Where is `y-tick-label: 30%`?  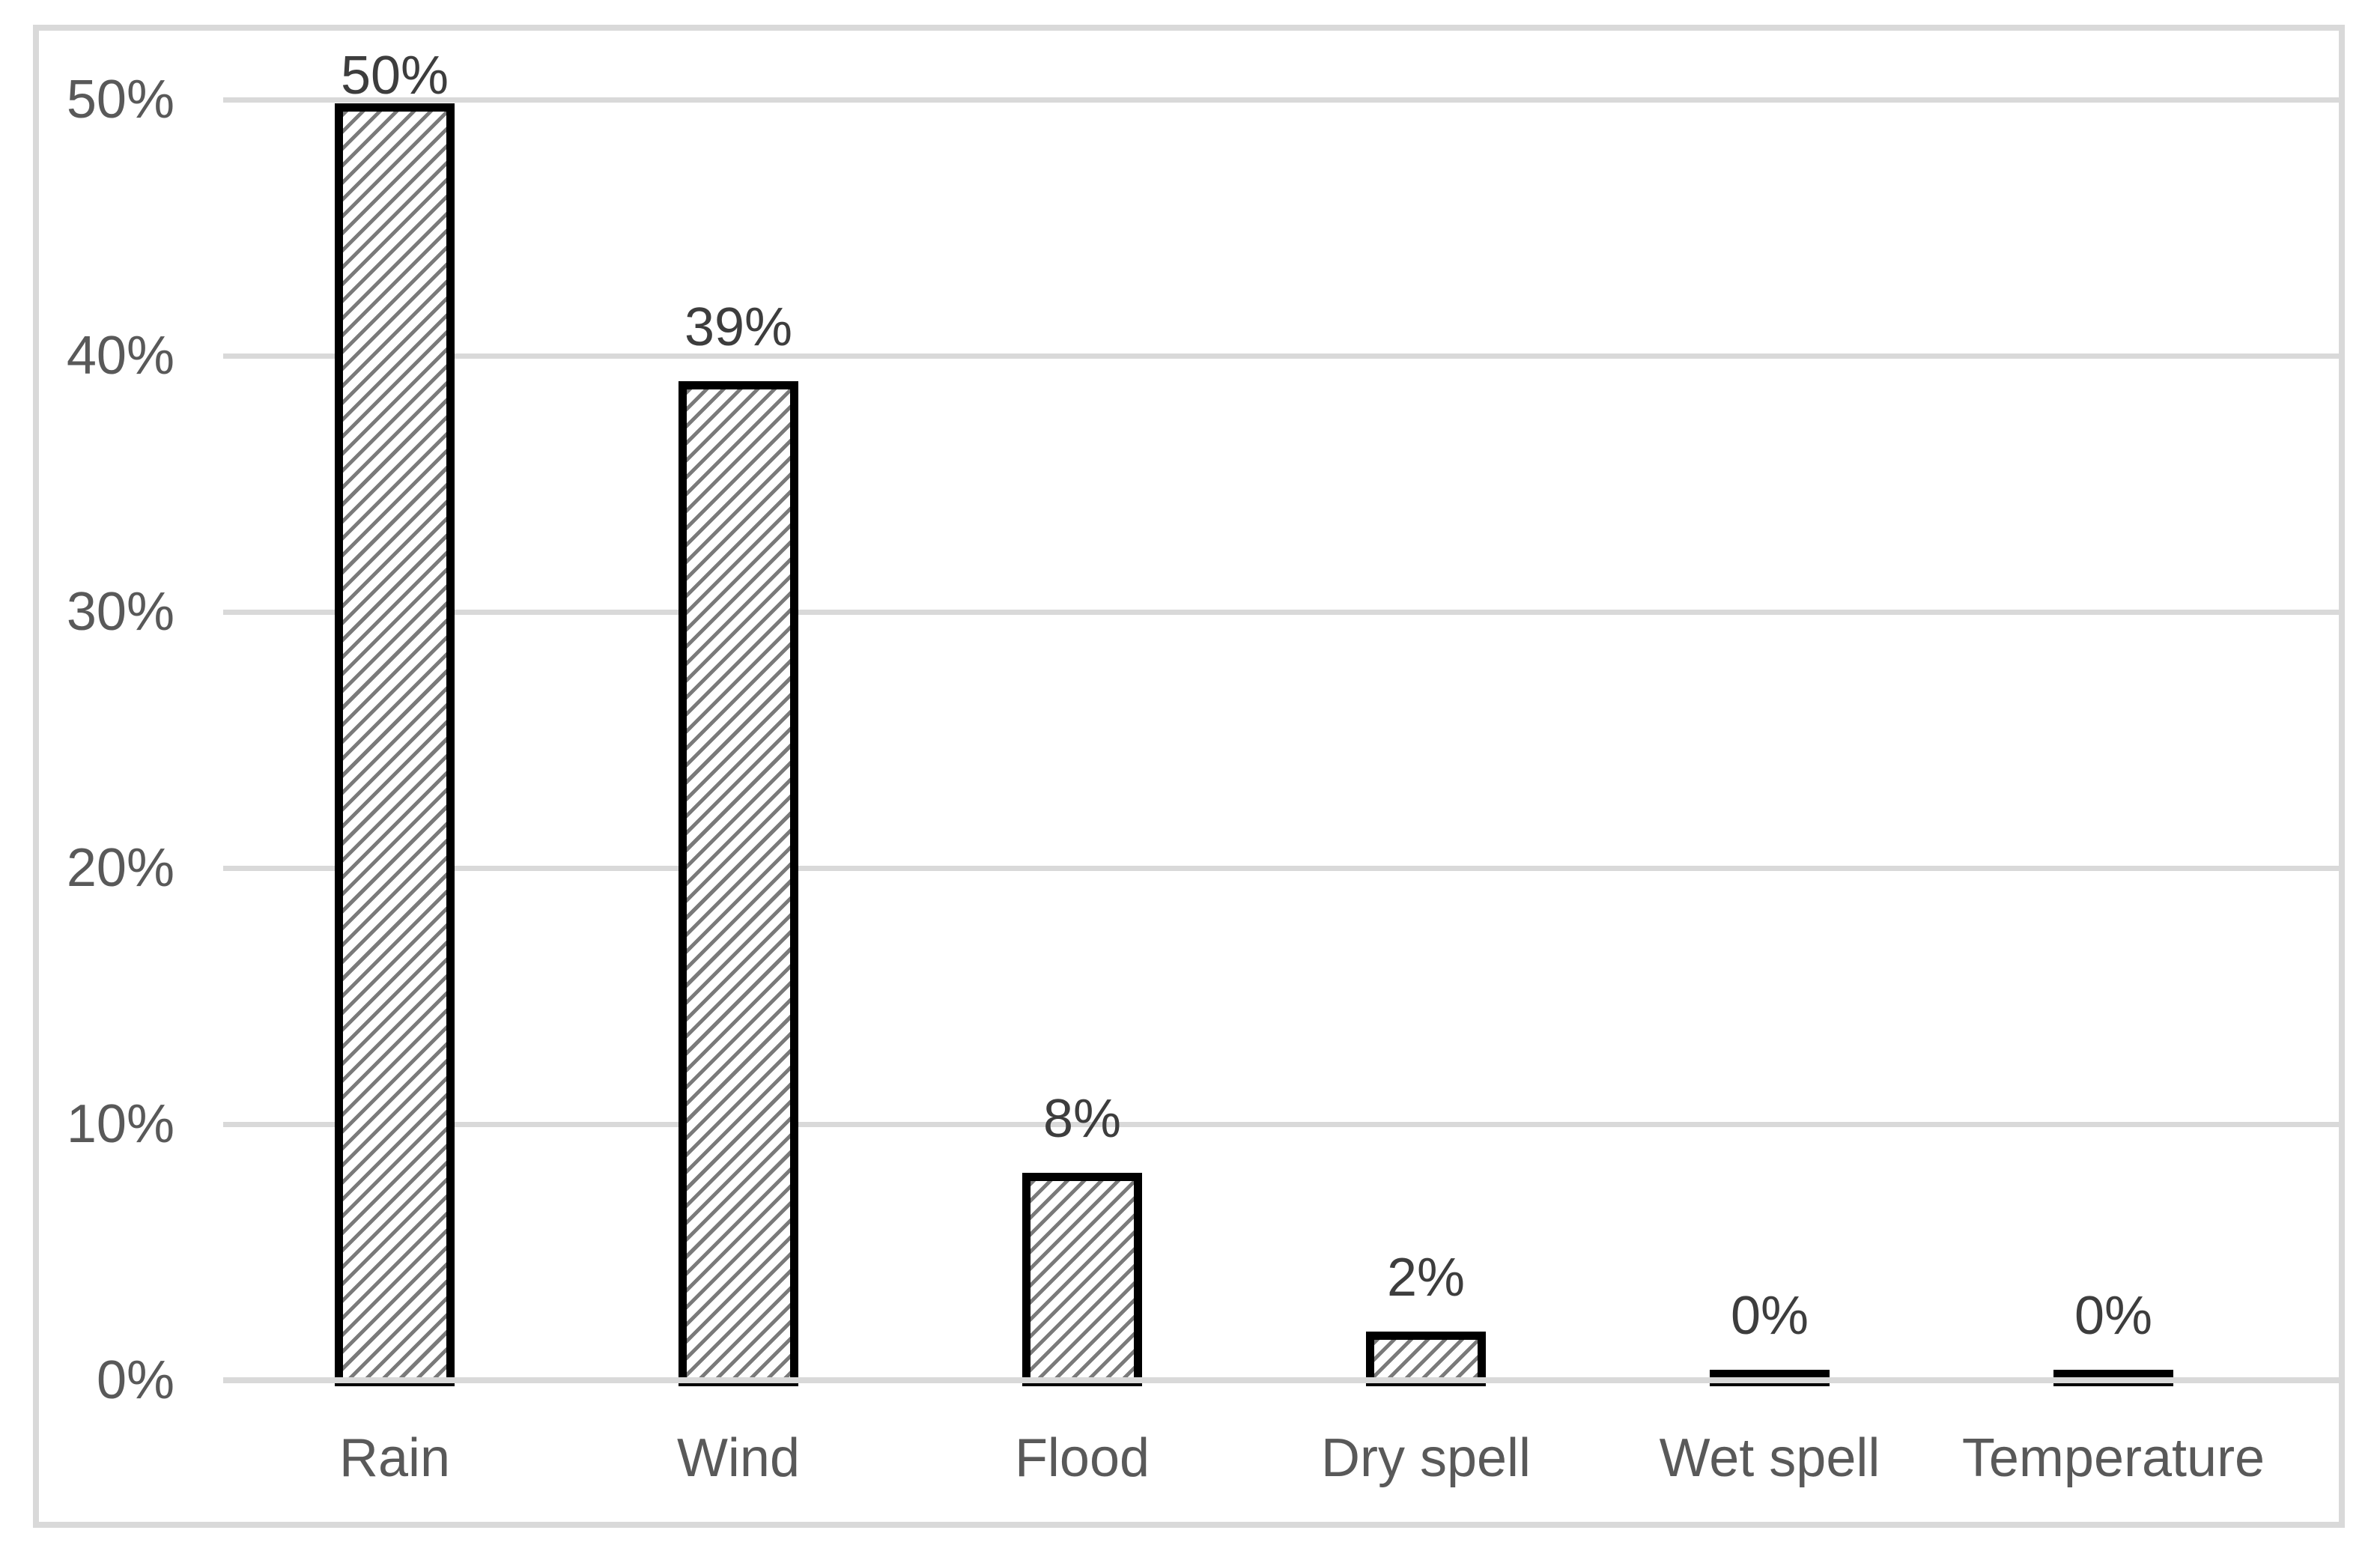 y-tick-label: 30% is located at coordinates (120, 612).